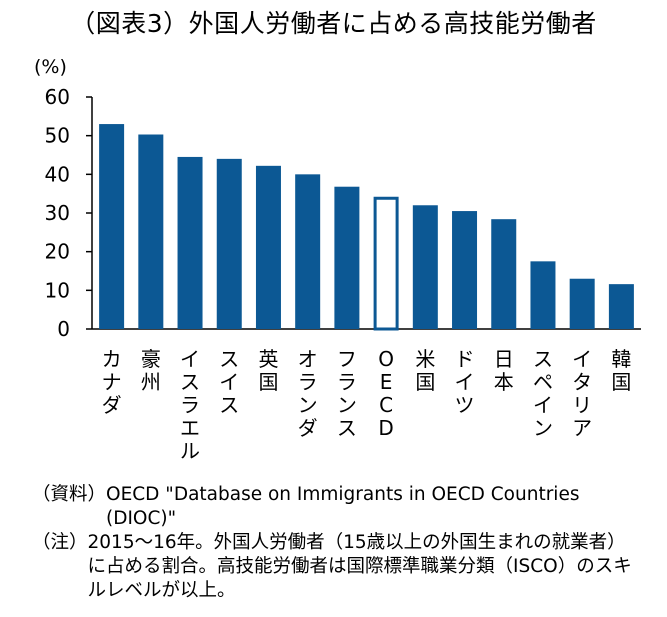  I want to click on y-tick-label: 30, so click(57, 213).